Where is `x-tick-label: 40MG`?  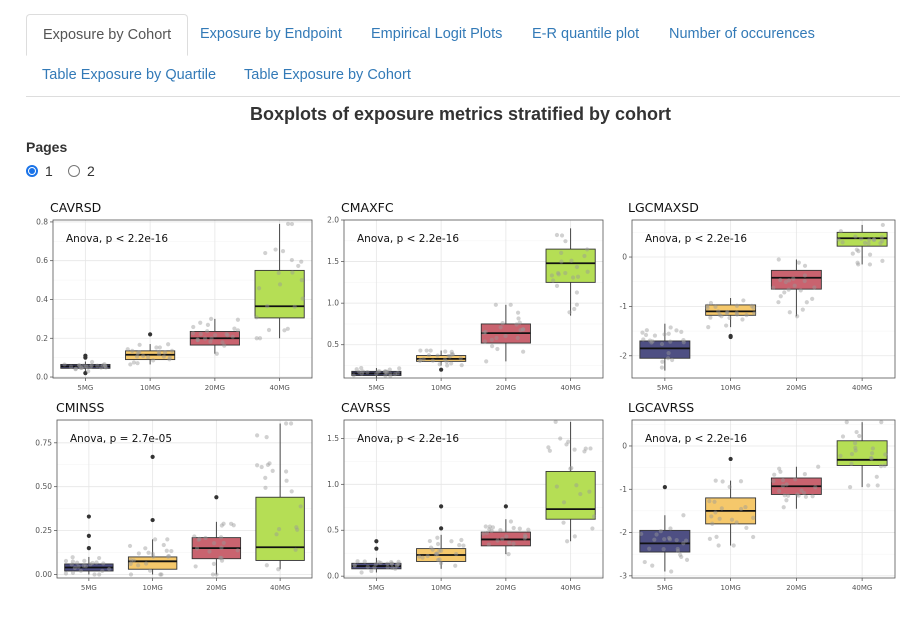 x-tick-label: 40MG is located at coordinates (862, 388).